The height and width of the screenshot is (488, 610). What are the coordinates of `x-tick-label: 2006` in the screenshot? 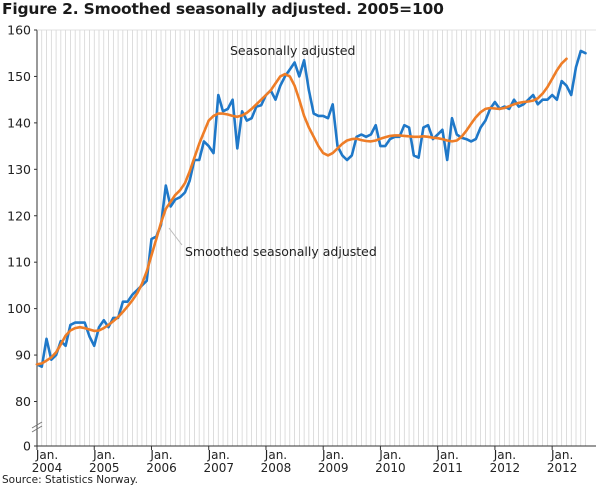 It's located at (161, 468).